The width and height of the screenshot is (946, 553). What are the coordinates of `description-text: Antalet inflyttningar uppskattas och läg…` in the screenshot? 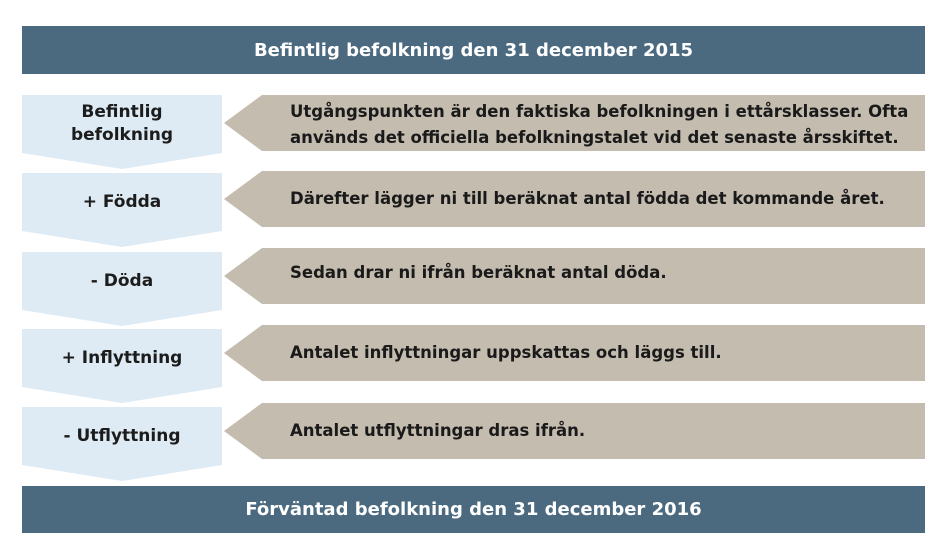 It's located at (506, 352).